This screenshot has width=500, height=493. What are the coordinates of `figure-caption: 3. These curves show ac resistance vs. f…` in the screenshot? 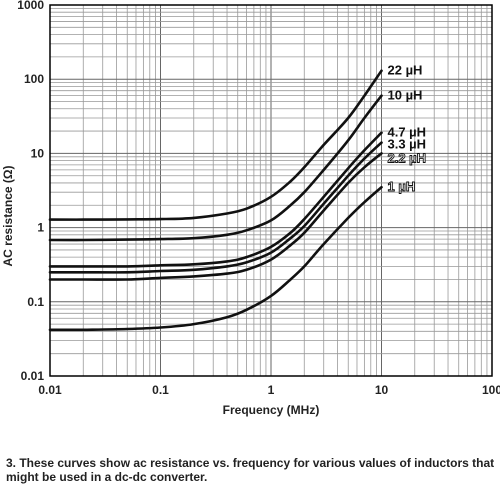 It's located at (250, 470).